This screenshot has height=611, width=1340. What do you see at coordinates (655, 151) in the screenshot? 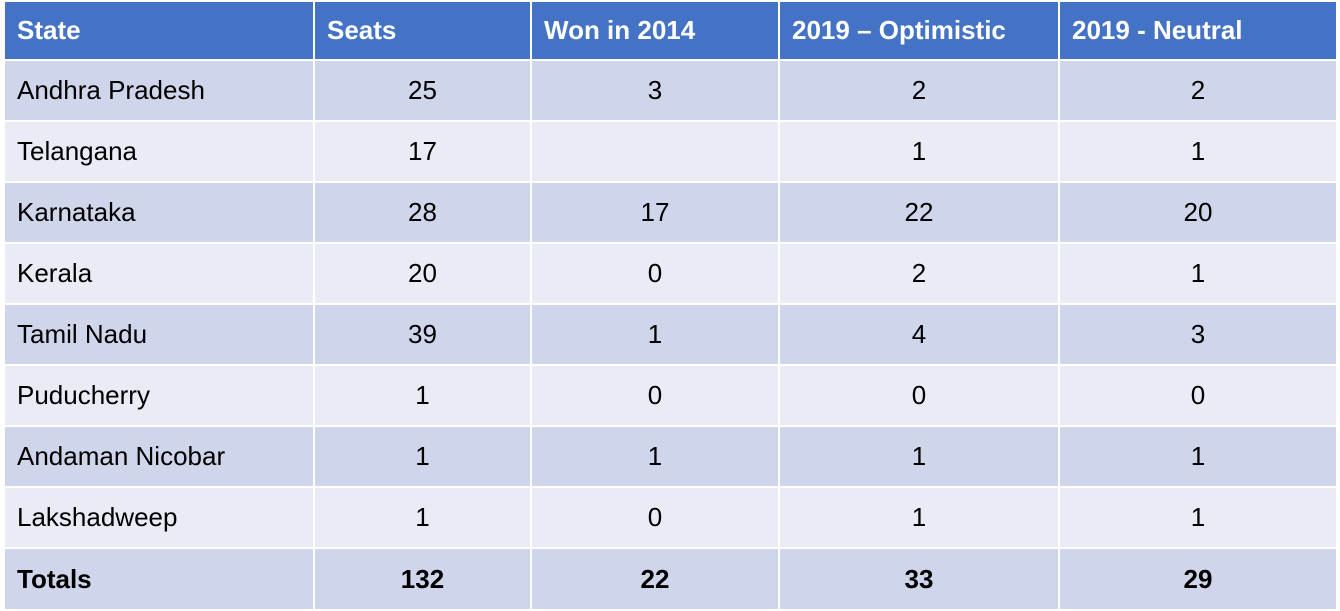
I see `cell-won-2014` at bounding box center [655, 151].